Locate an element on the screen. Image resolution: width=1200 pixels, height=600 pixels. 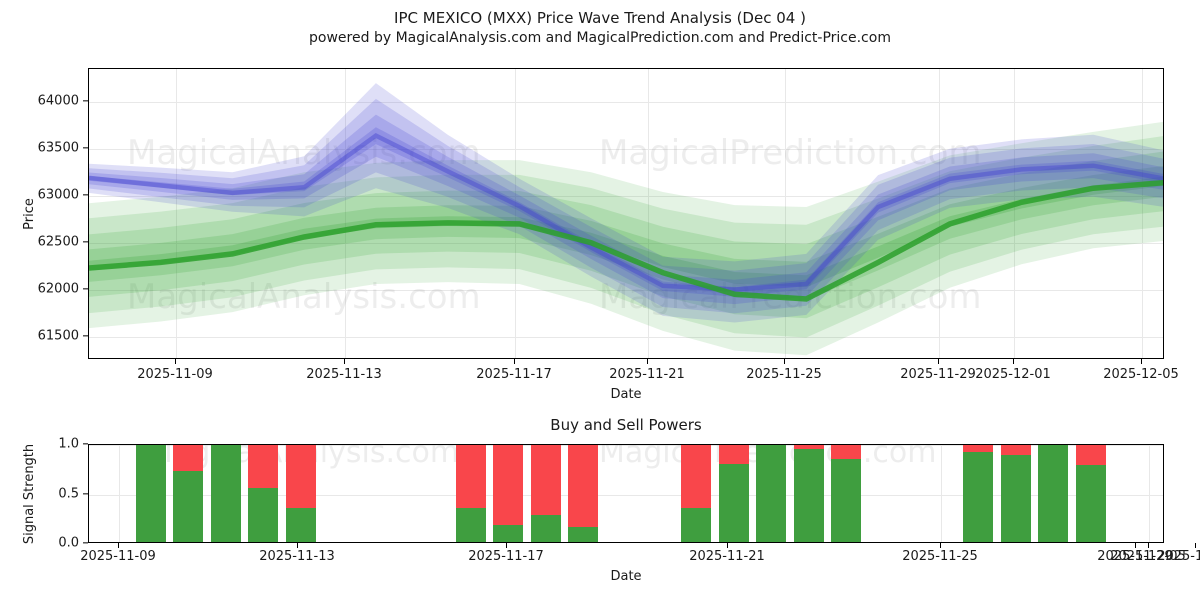
y-tick-label: 63000 is located at coordinates (58, 195).